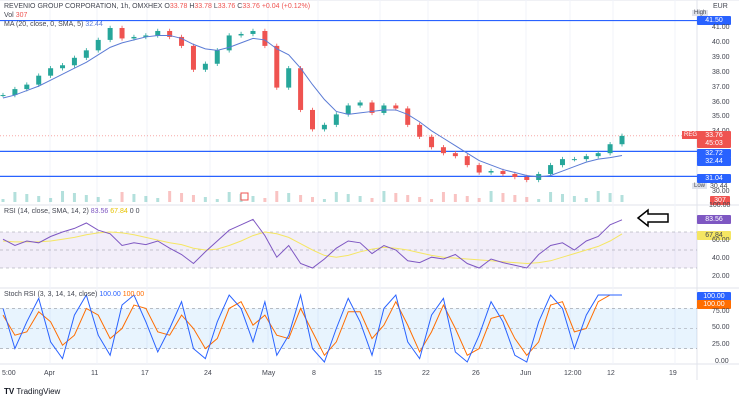  I want to click on symbol-title: REVENIO GROUP CORPORATION, 1h, OMXHEX, so click(83, 6).